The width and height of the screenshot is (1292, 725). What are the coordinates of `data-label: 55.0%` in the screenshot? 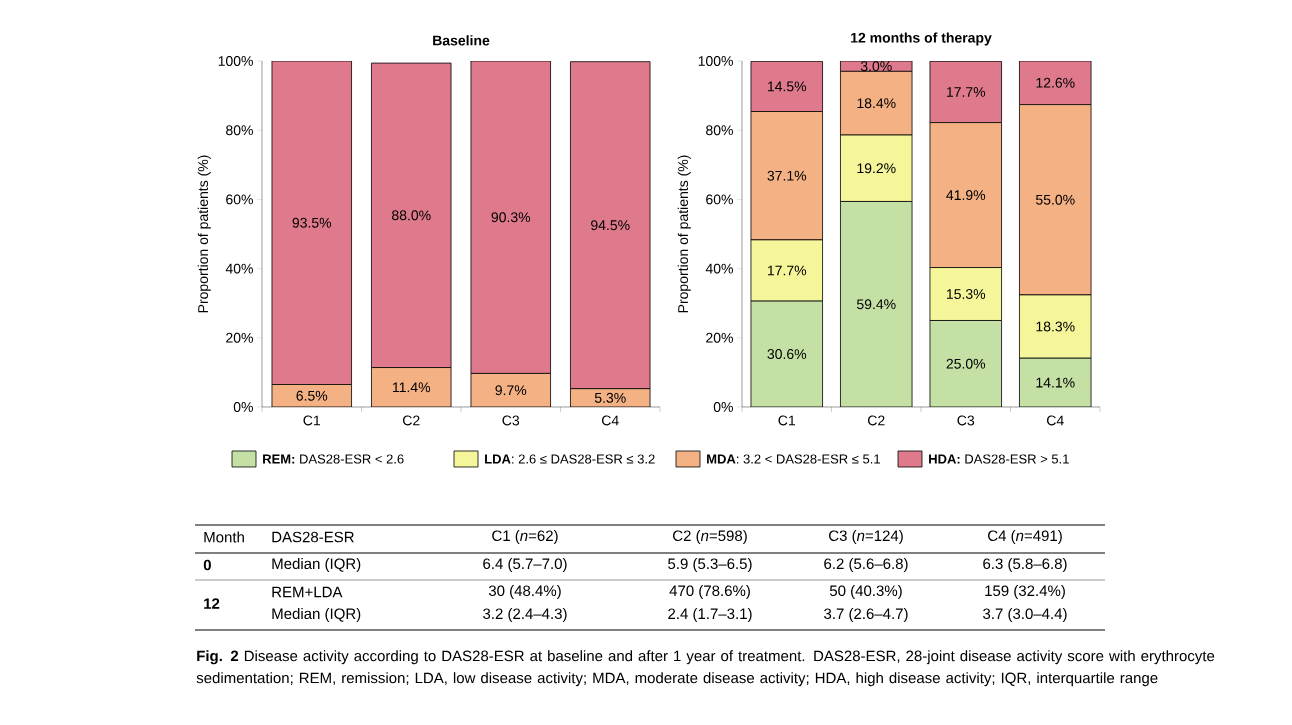 It's located at (1055, 199).